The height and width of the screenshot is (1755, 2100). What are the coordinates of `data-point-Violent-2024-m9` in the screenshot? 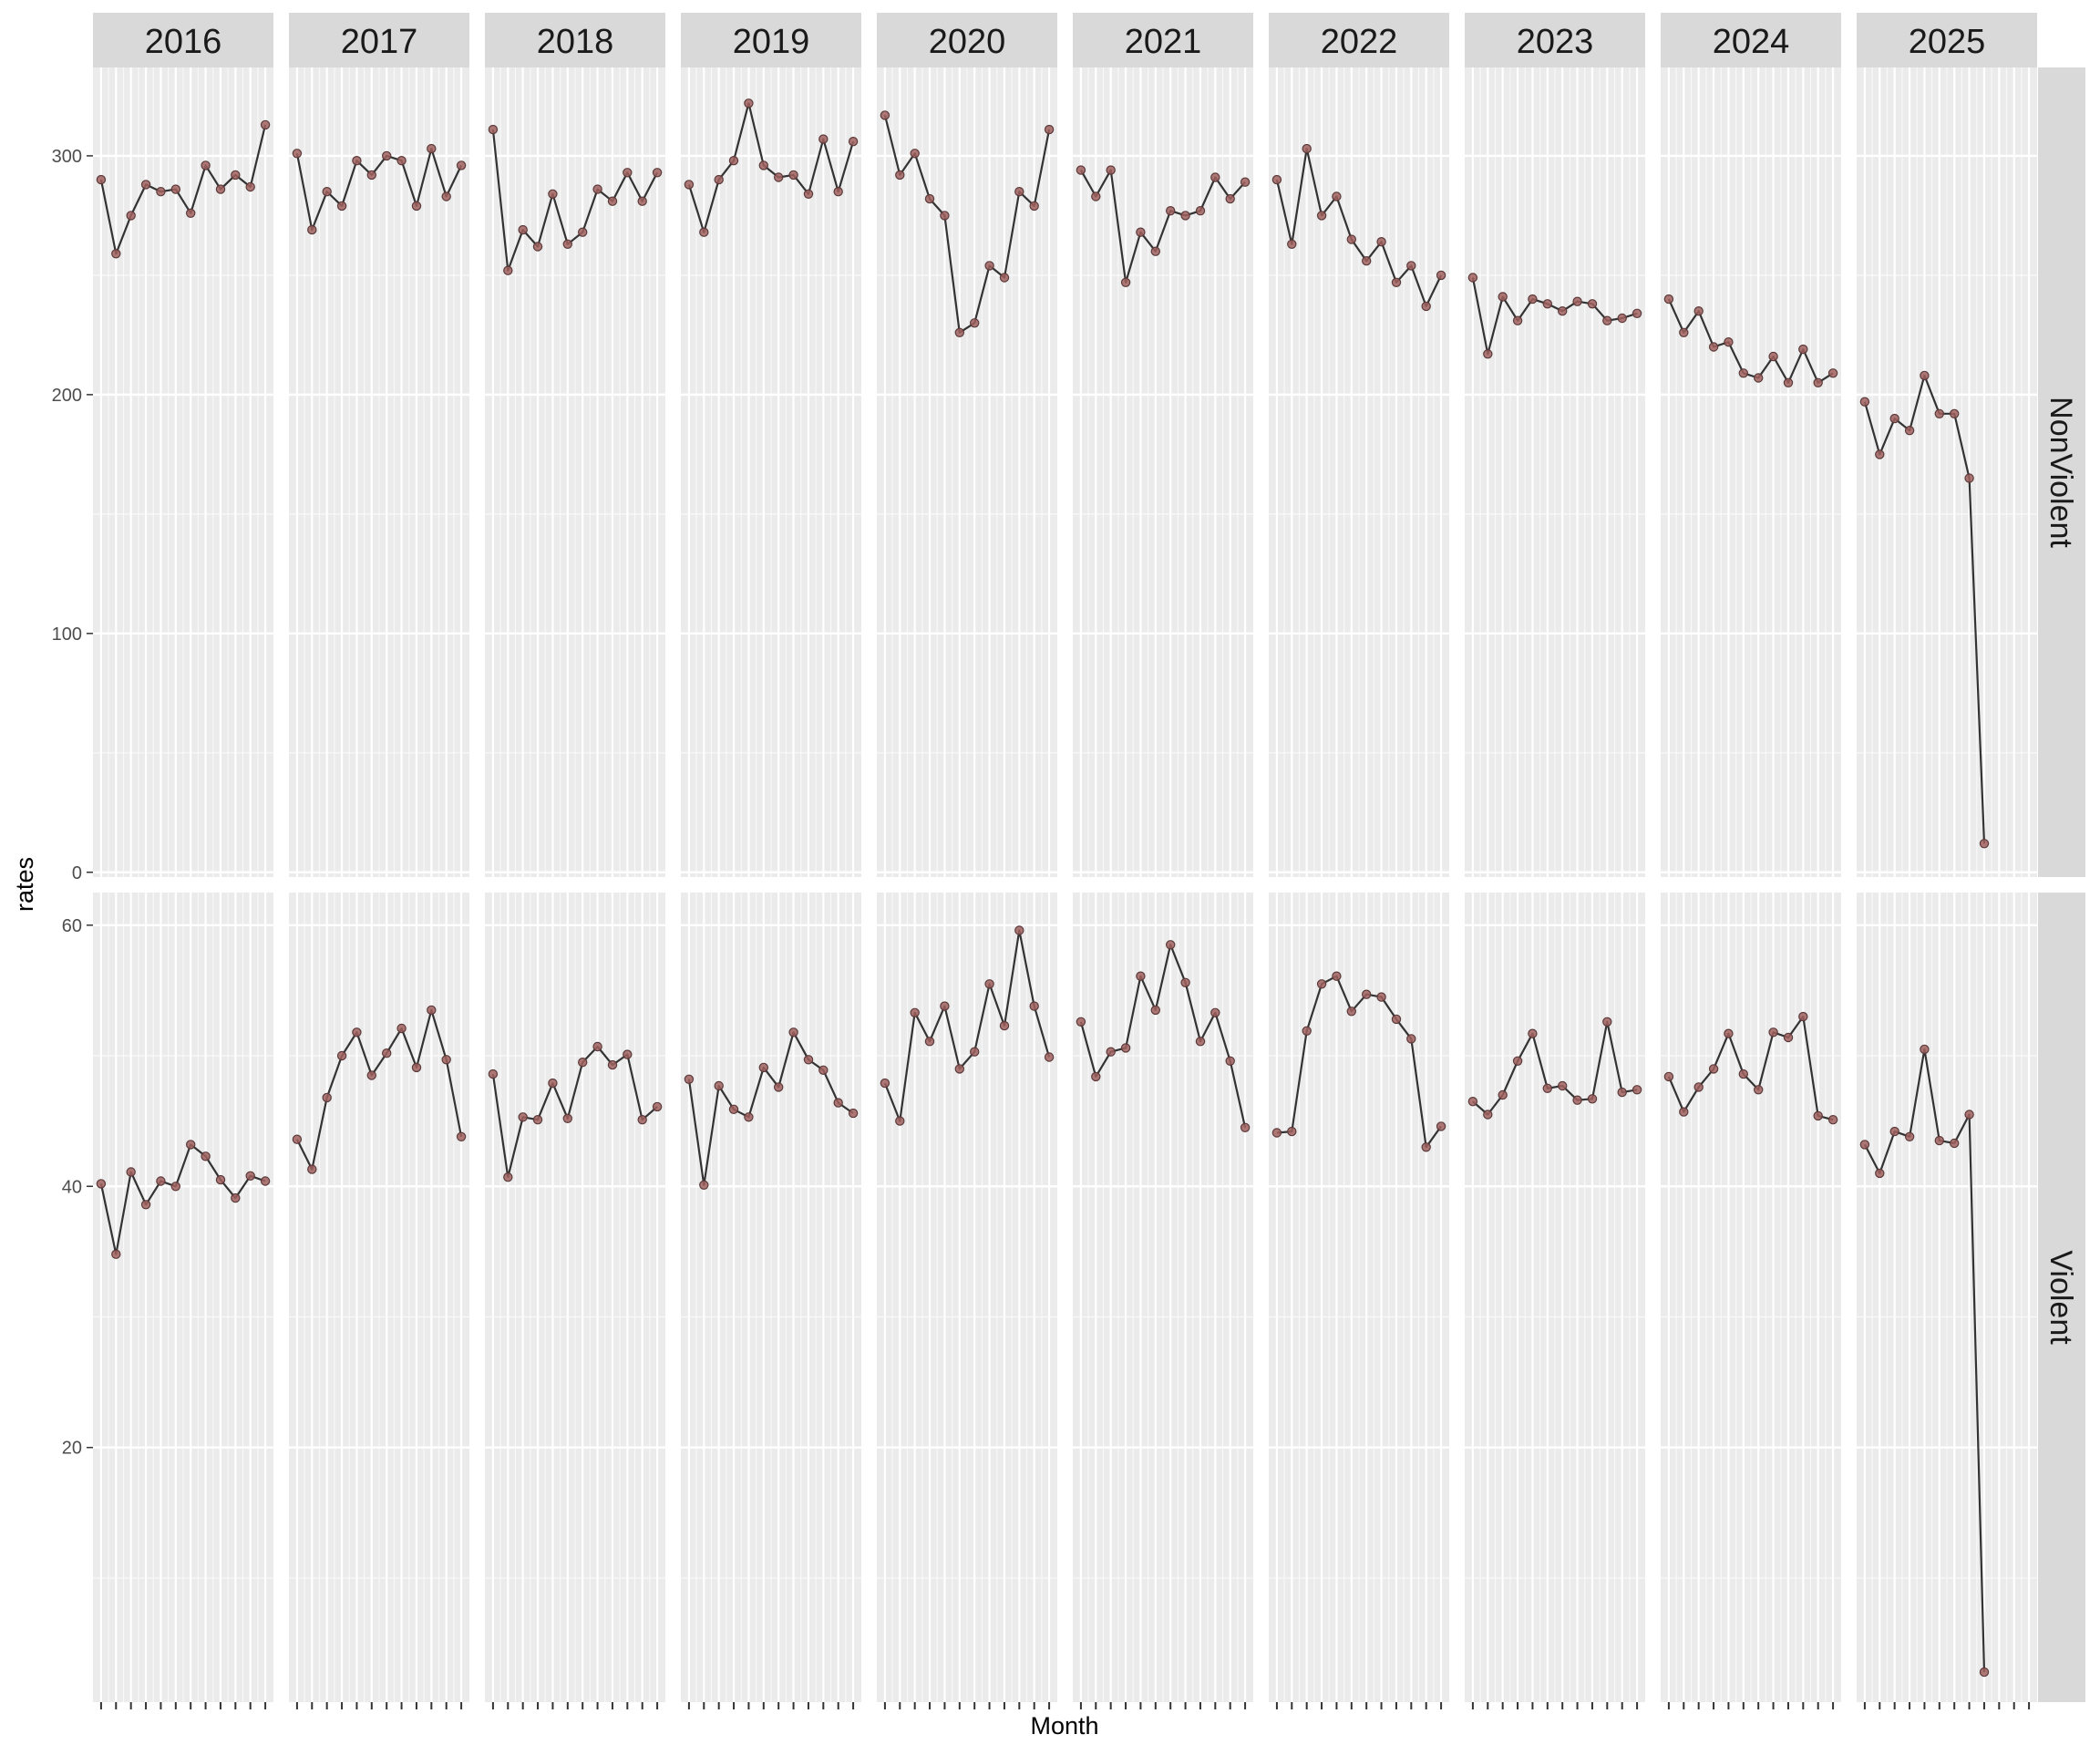 It's located at (1788, 1037).